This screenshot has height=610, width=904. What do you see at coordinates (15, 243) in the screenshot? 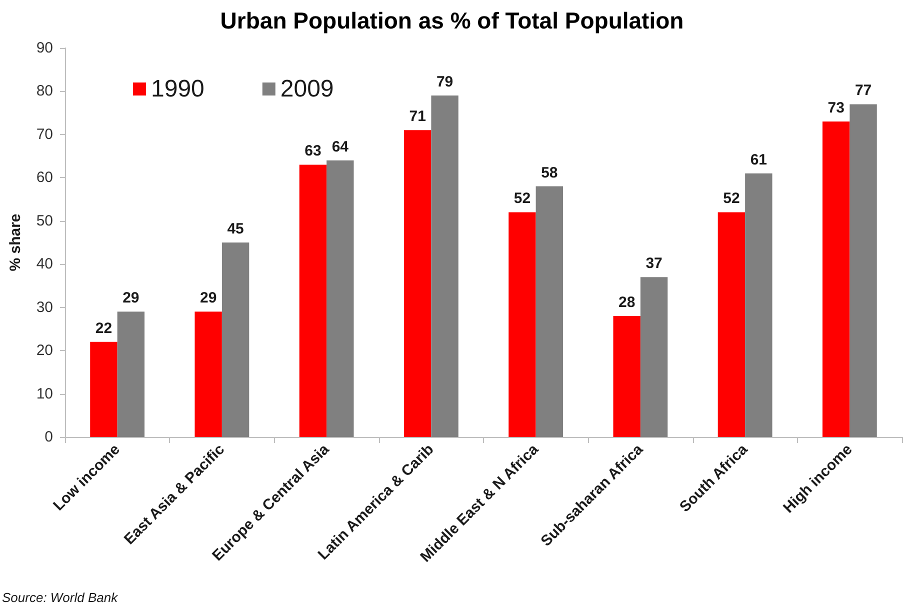
I see `y-axis-title: % share` at bounding box center [15, 243].